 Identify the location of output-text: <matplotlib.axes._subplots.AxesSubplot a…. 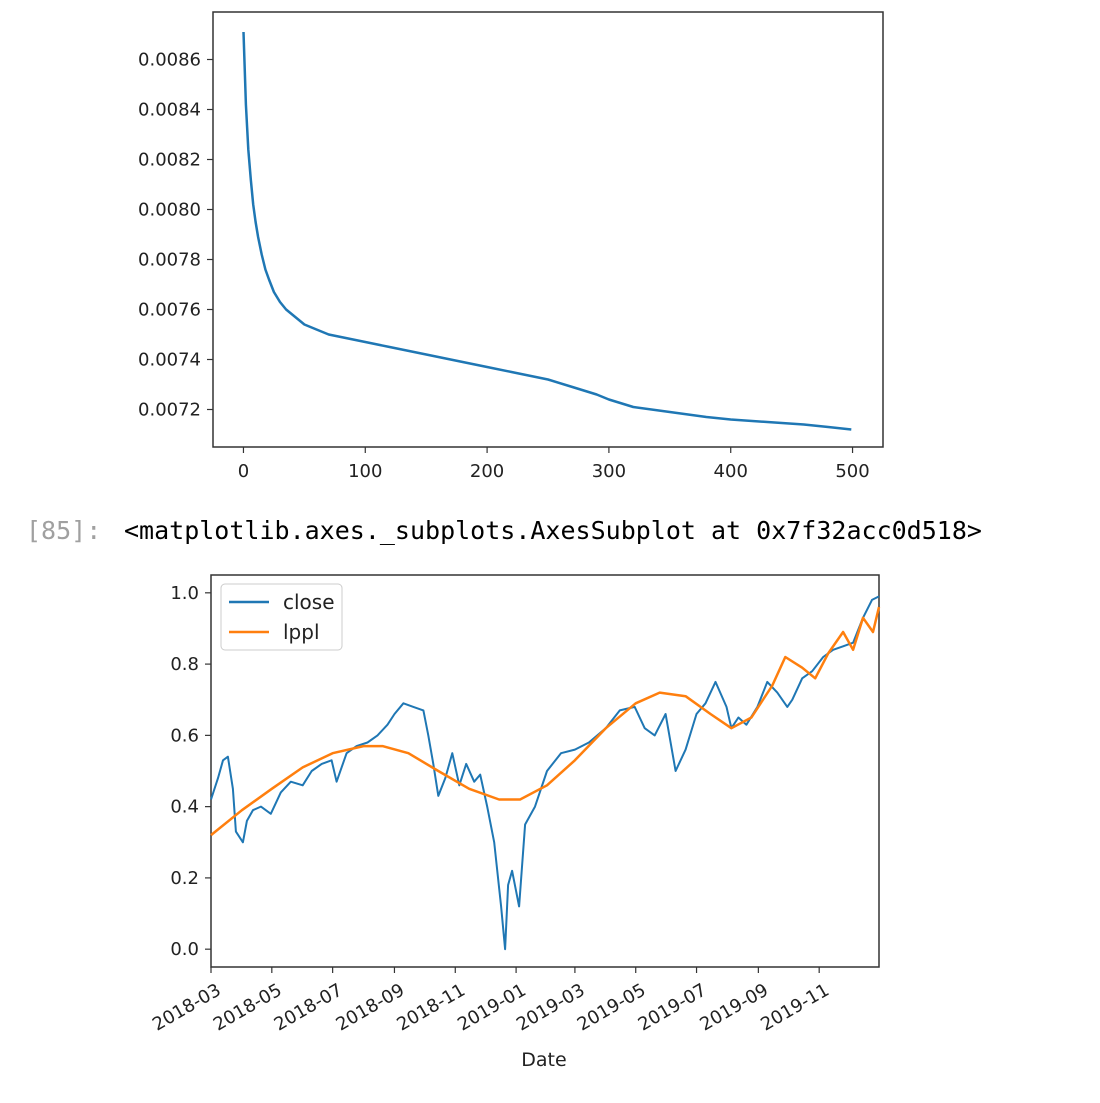
(553, 530).